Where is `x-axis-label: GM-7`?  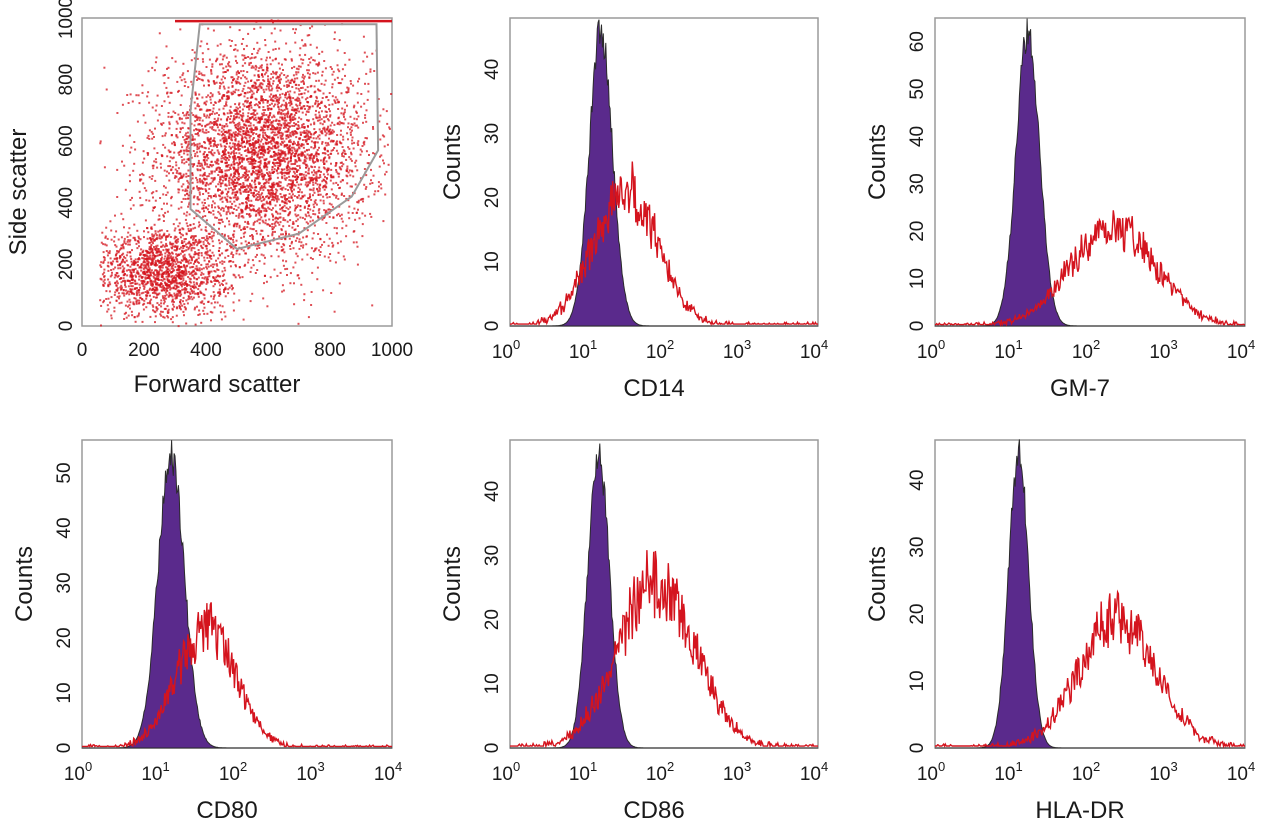
x-axis-label: GM-7 is located at coordinates (1080, 388).